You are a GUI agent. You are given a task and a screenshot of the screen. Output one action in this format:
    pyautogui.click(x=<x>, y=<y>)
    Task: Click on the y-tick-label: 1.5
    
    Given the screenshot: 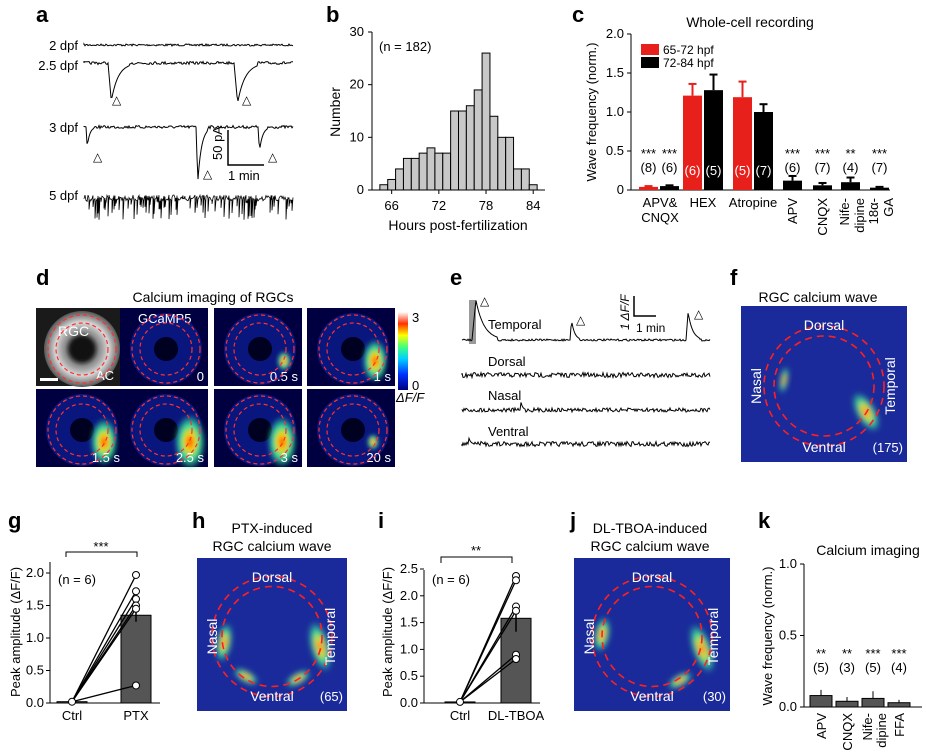 What is the action you would take?
    pyautogui.click(x=409, y=622)
    